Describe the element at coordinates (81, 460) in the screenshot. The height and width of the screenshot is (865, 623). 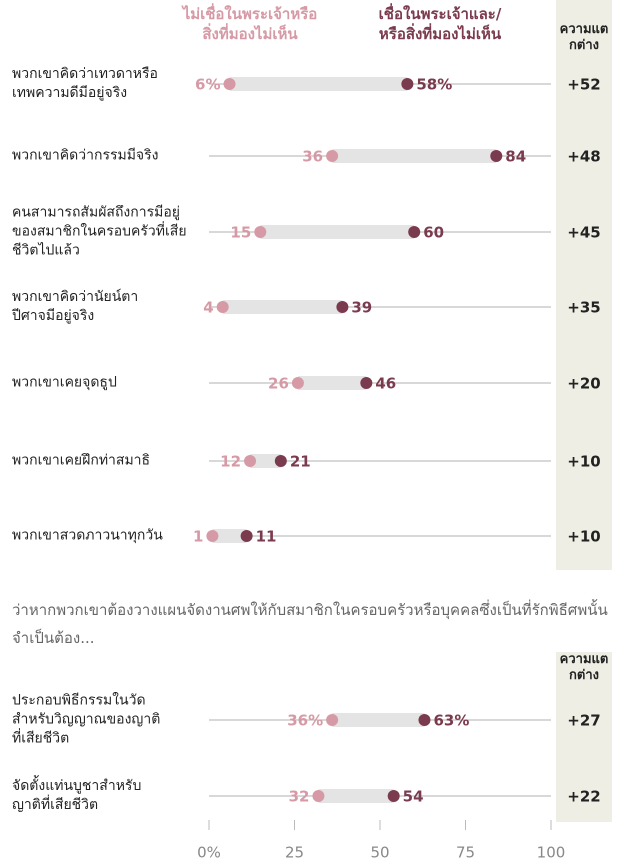
I see `category-label: พวกเขาเคยฝึกท่าสมาธิ` at that location.